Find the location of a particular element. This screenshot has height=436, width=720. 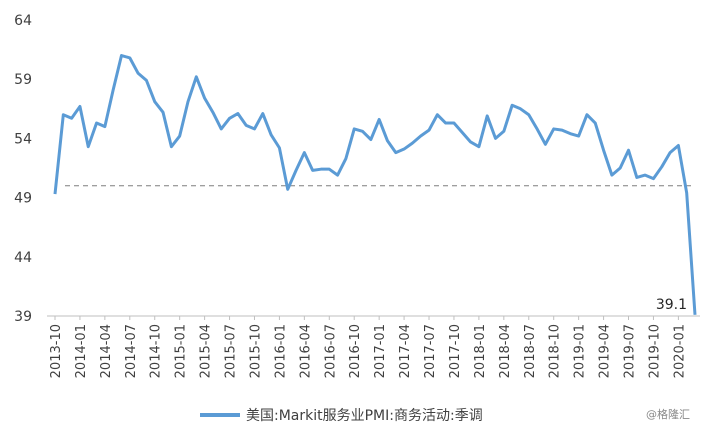

y-tick-label: 54 is located at coordinates (23, 139).